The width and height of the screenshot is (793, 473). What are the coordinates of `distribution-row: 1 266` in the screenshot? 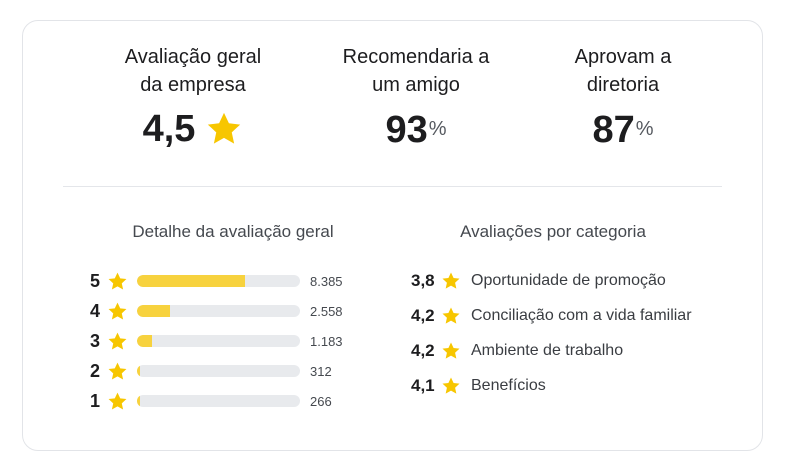 It's located at (216, 401).